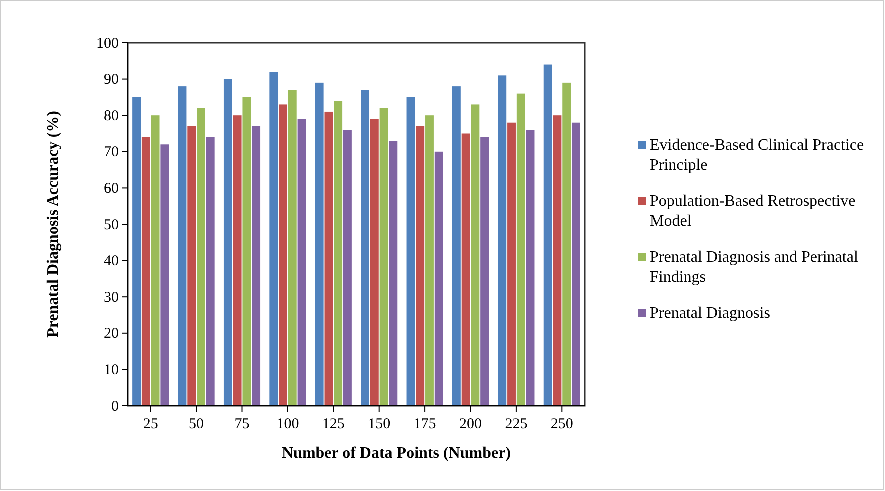  I want to click on y-tick-label: 100, so click(107, 44).